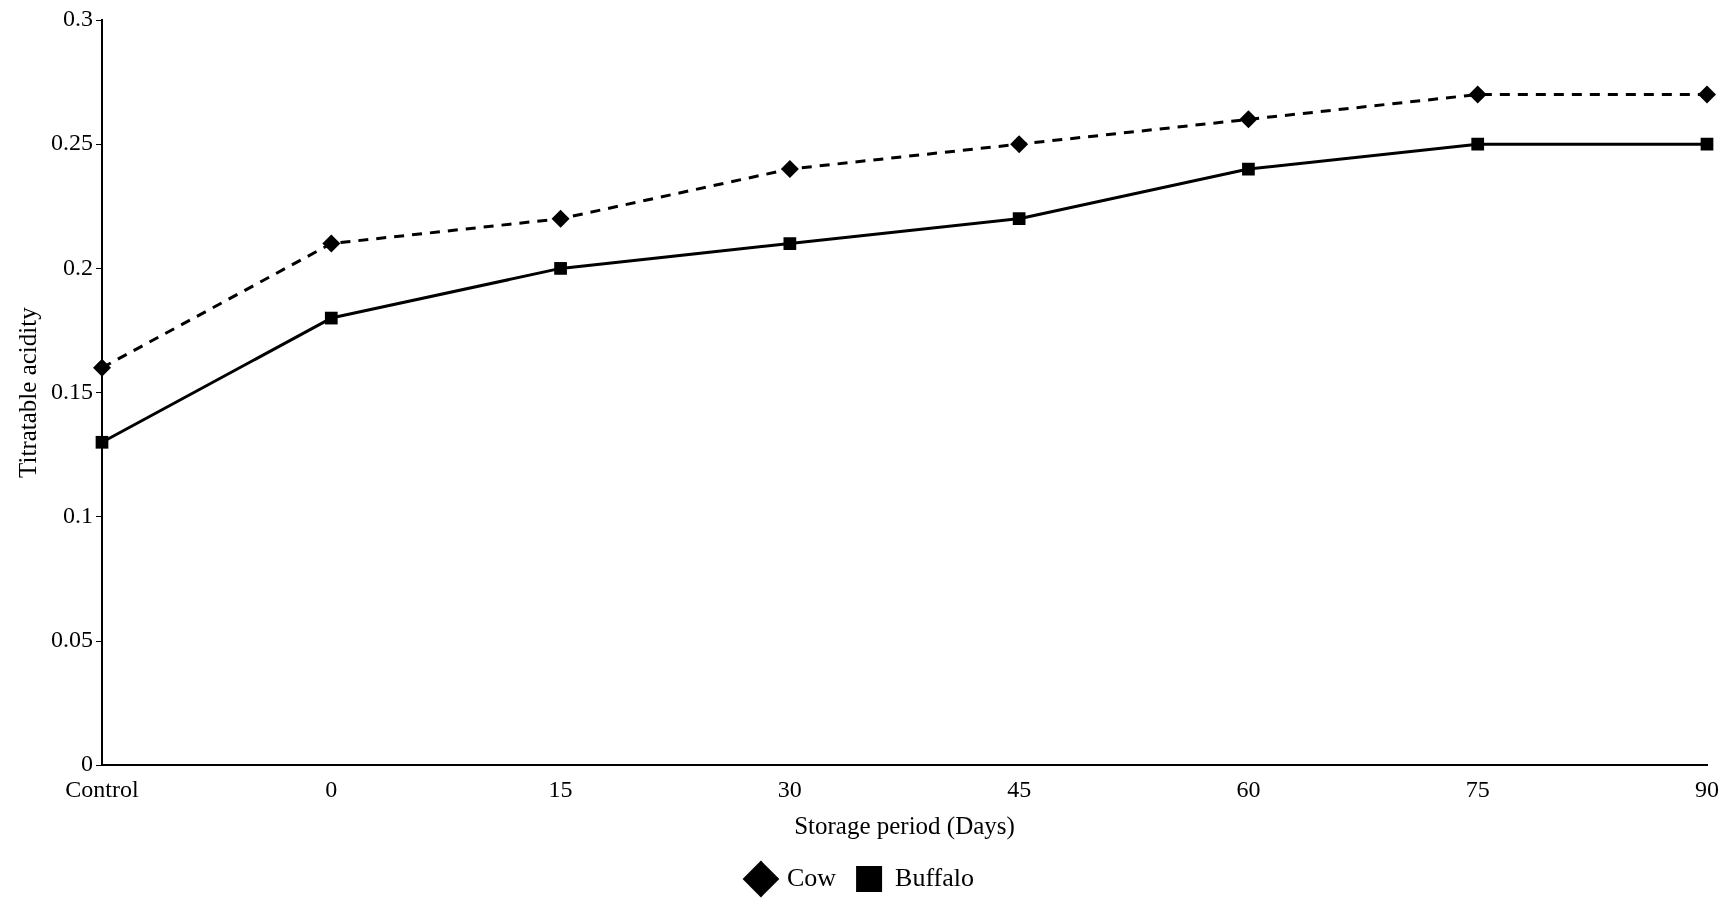 The image size is (1722, 907). I want to click on x-tick-label: 30, so click(789, 788).